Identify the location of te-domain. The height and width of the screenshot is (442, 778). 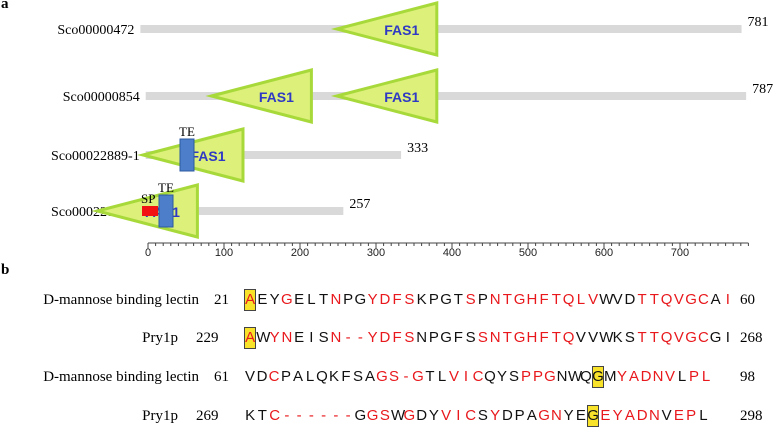
(187, 155).